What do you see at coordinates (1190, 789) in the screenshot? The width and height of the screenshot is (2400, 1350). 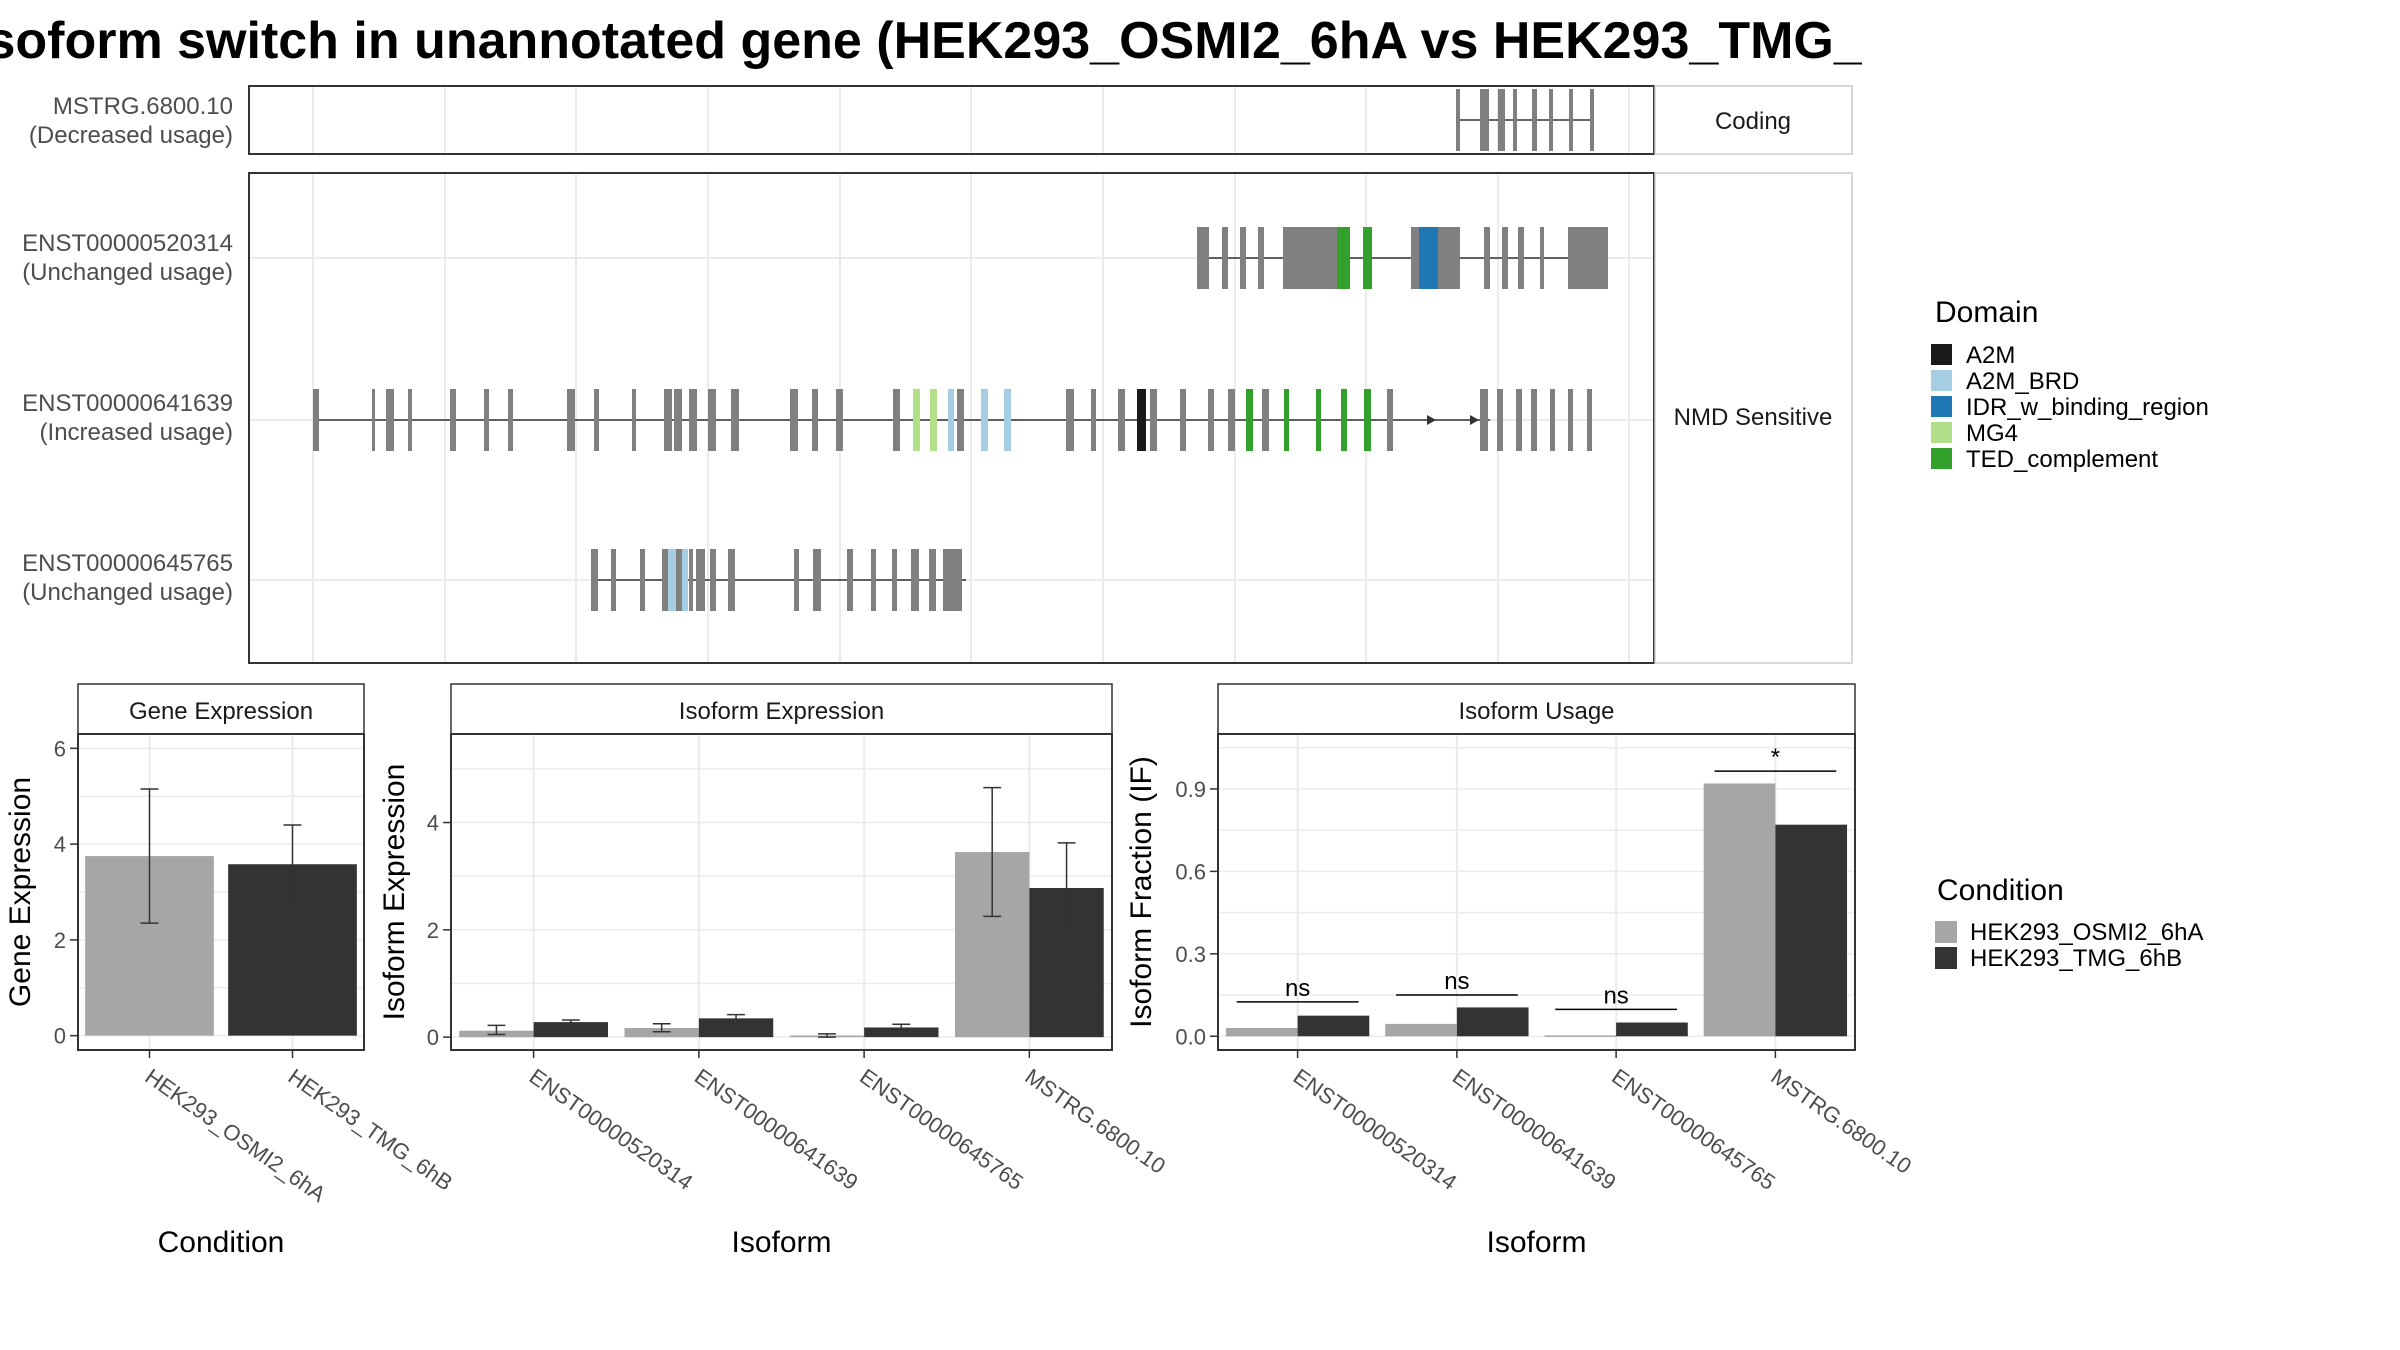 I see `y-tick-label: 0.9` at bounding box center [1190, 789].